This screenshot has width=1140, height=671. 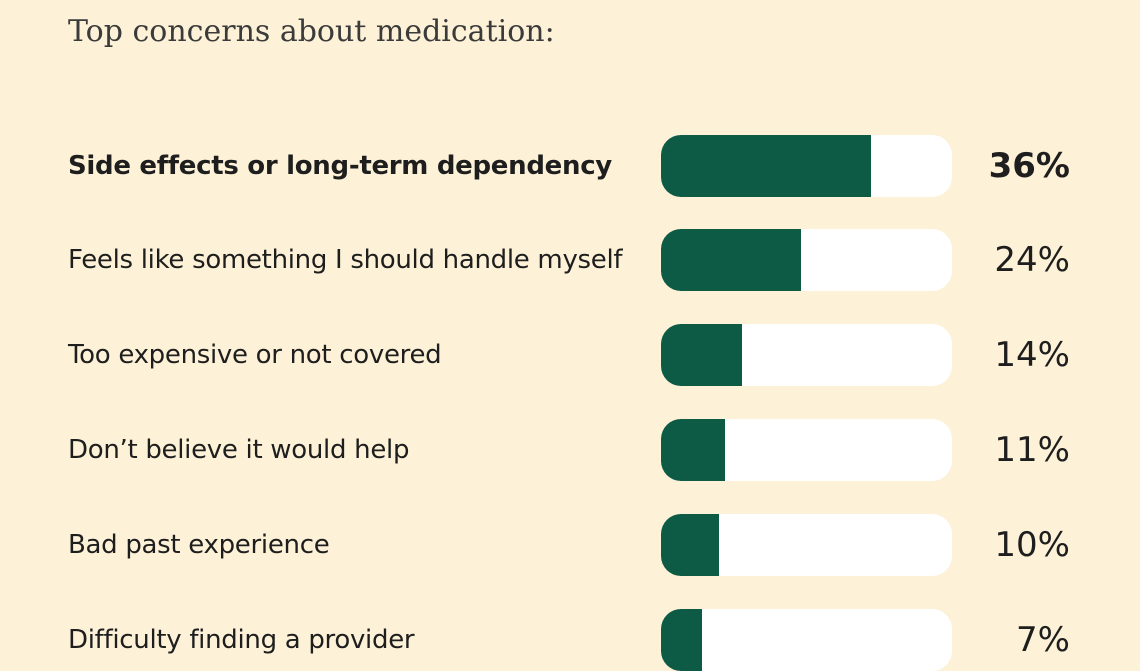 I want to click on bar-row: Side effects or long-term dependency 36%, so click(x=570, y=166).